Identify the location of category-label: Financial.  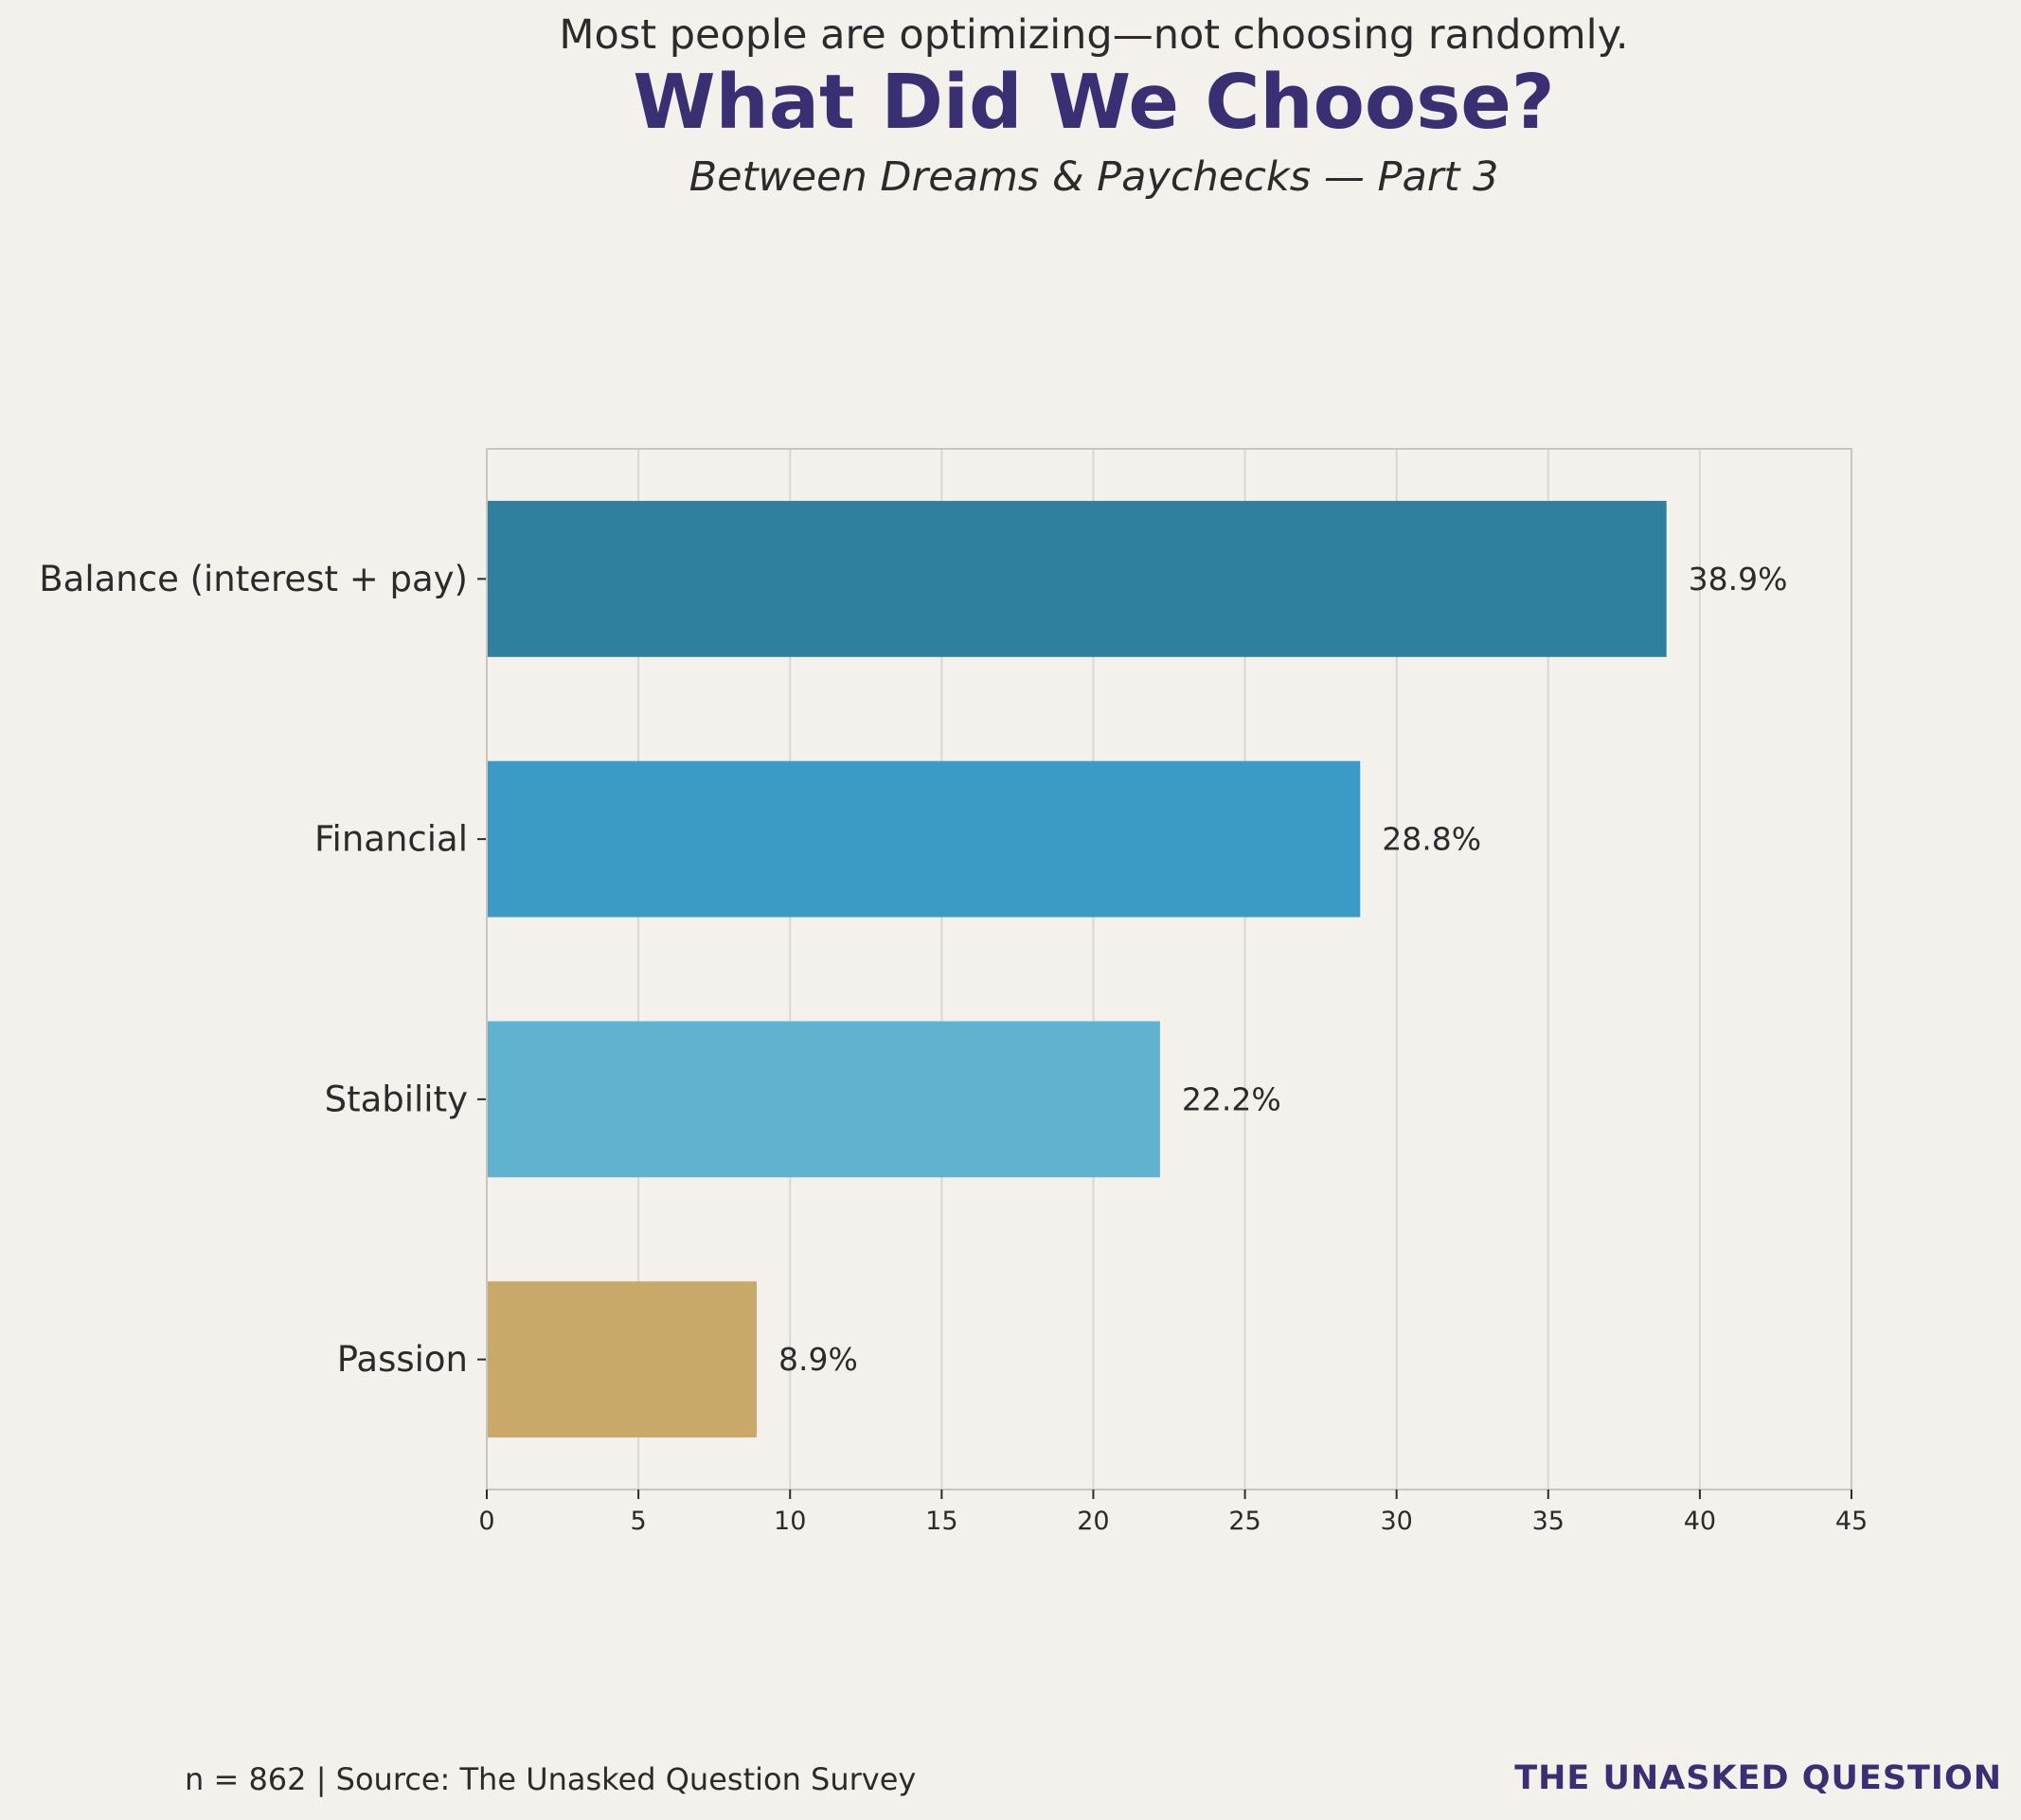
(391, 839).